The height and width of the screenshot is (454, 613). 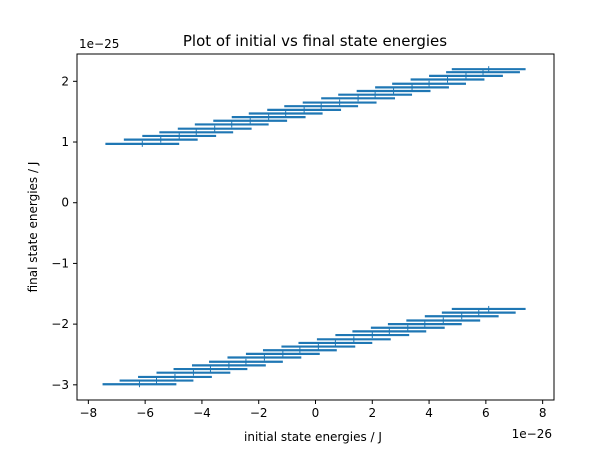 I want to click on y-tick-label: −3, so click(x=60, y=385).